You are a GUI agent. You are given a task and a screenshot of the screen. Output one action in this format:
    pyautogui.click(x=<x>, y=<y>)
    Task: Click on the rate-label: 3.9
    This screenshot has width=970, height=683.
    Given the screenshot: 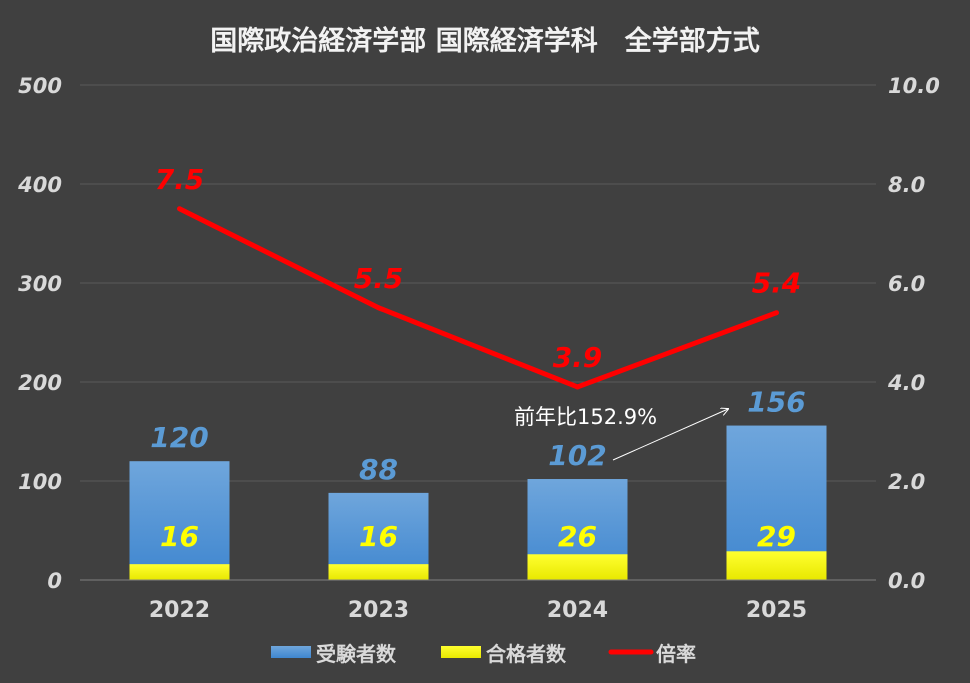 What is the action you would take?
    pyautogui.click(x=578, y=357)
    